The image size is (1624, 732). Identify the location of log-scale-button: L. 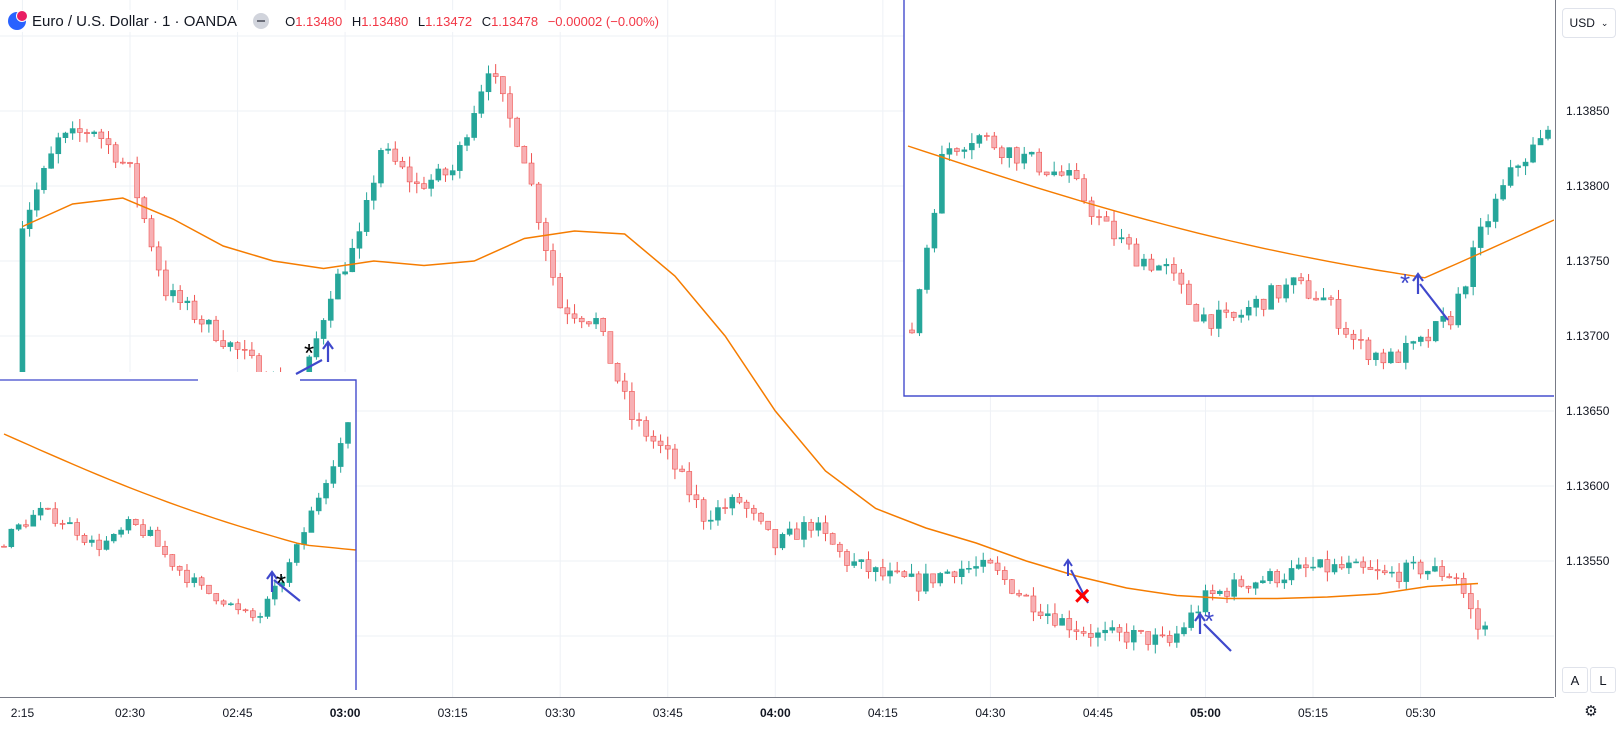
(1603, 680).